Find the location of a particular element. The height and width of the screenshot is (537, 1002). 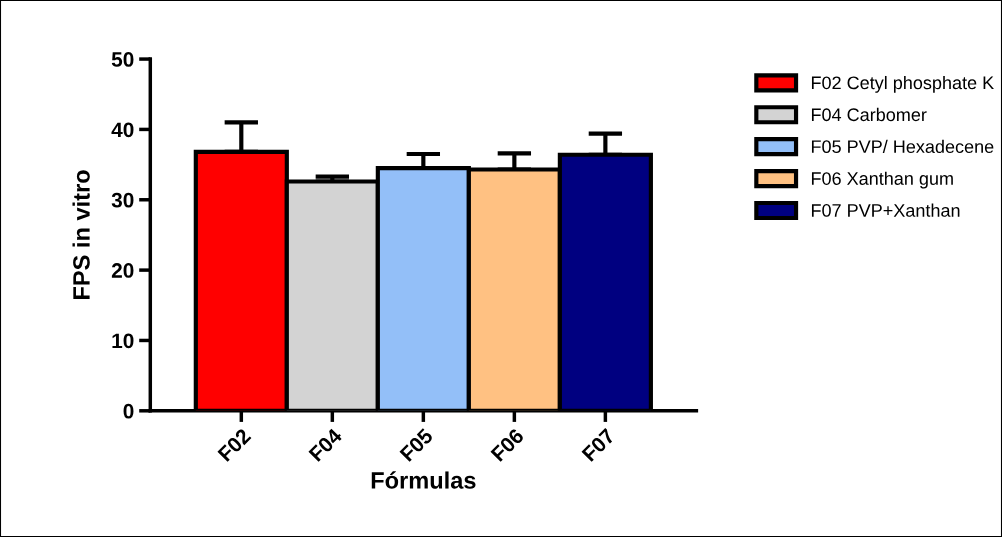

y-tick-label: 20 is located at coordinates (122, 270).